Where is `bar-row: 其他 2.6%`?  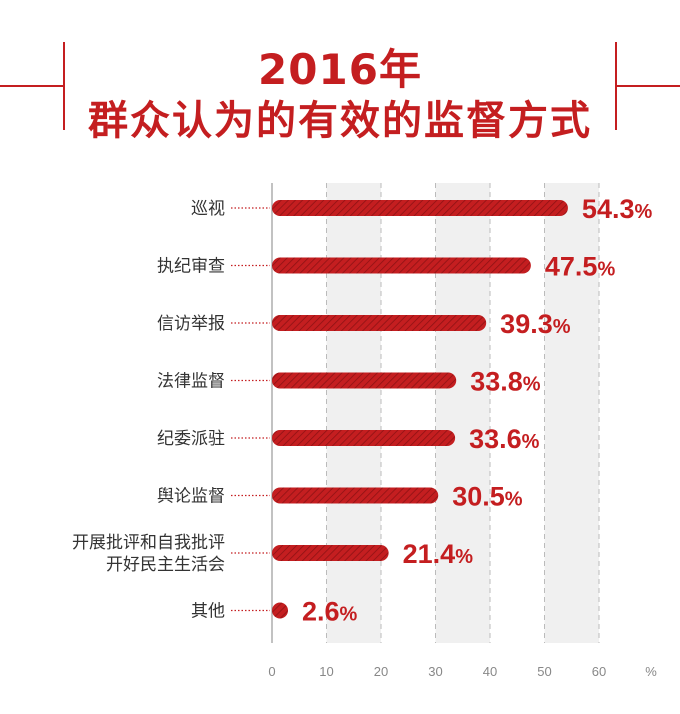 bar-row: 其他 2.6% is located at coordinates (274, 612).